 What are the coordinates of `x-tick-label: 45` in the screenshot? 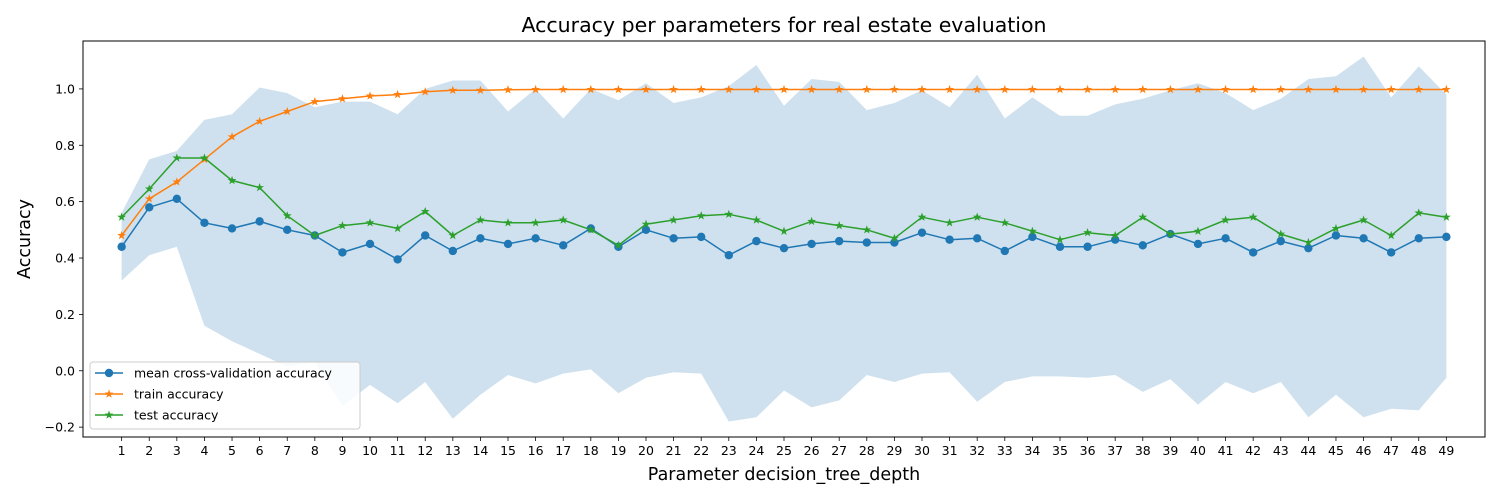 It's located at (1336, 450).